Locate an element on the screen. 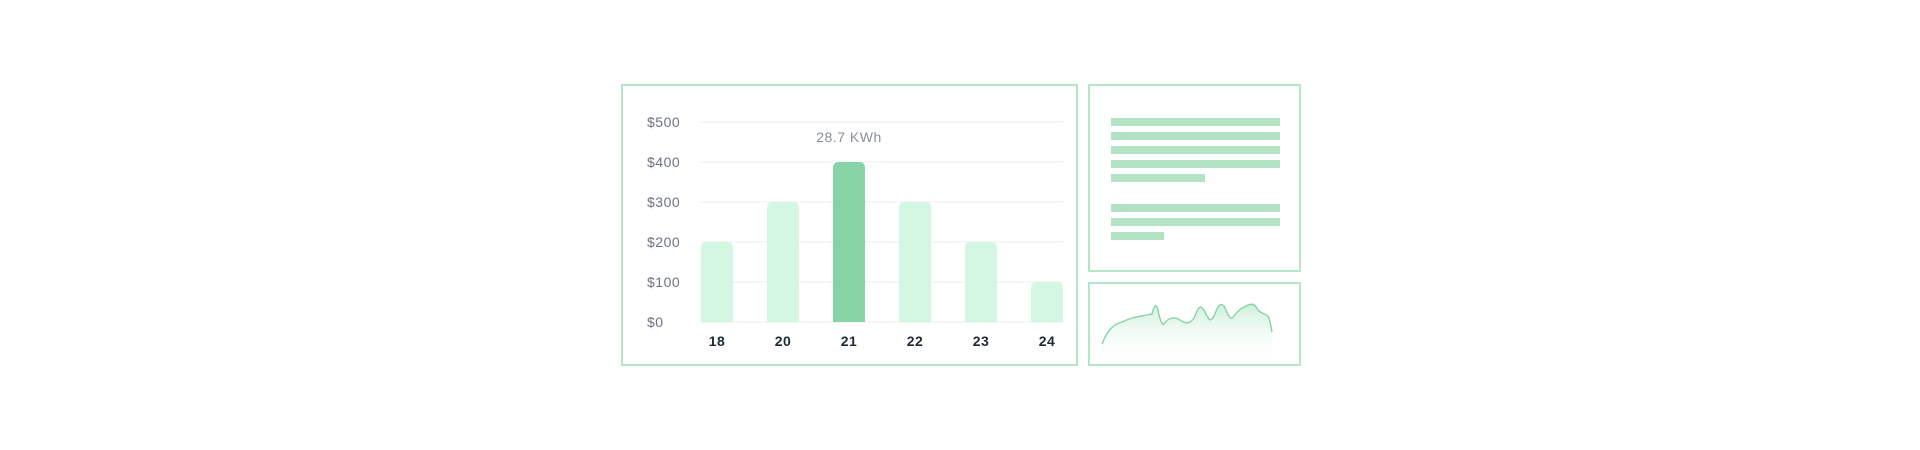 The width and height of the screenshot is (1920, 450). y-tick-label: $300 is located at coordinates (663, 202).